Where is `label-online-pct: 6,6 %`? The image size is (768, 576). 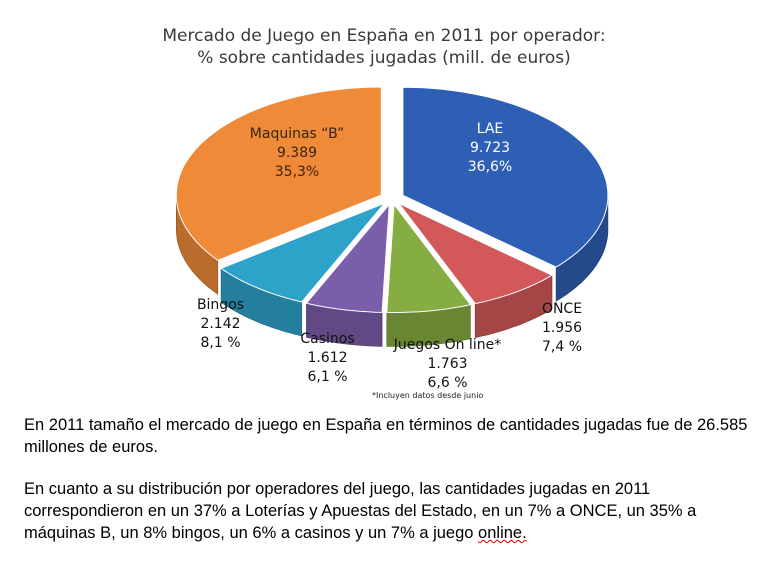 label-online-pct: 6,6 % is located at coordinates (447, 383).